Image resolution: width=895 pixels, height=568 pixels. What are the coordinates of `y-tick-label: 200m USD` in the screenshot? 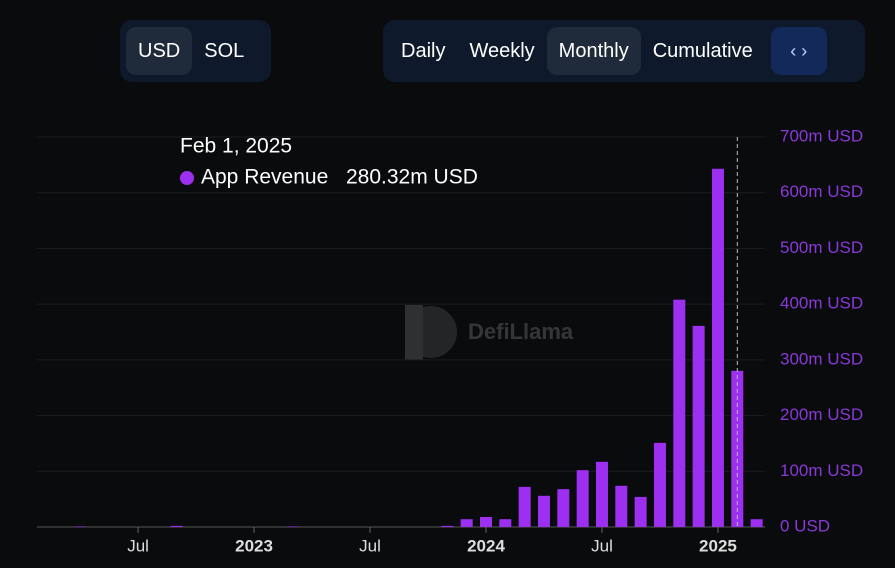 It's located at (821, 414).